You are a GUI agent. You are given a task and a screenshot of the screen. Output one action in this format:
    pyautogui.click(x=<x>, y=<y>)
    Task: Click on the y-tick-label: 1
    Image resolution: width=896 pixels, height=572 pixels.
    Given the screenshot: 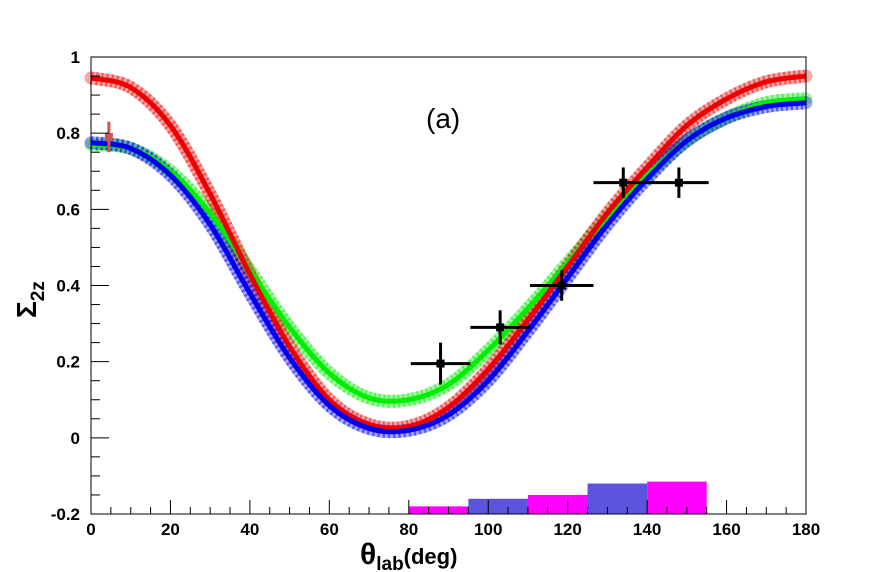 What is the action you would take?
    pyautogui.click(x=75, y=57)
    